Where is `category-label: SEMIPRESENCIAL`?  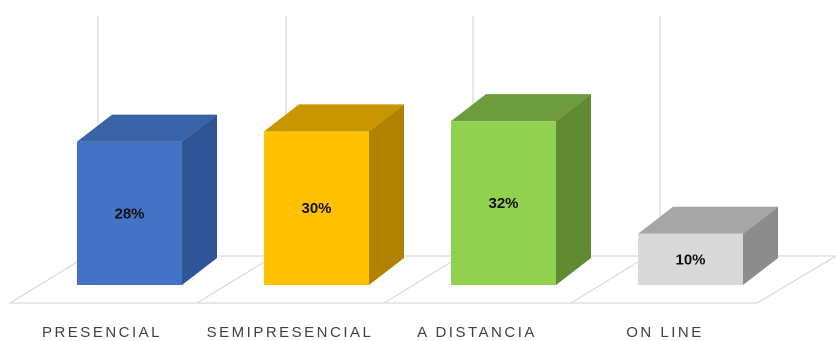
category-label: SEMIPRESENCIAL is located at coordinates (290, 332).